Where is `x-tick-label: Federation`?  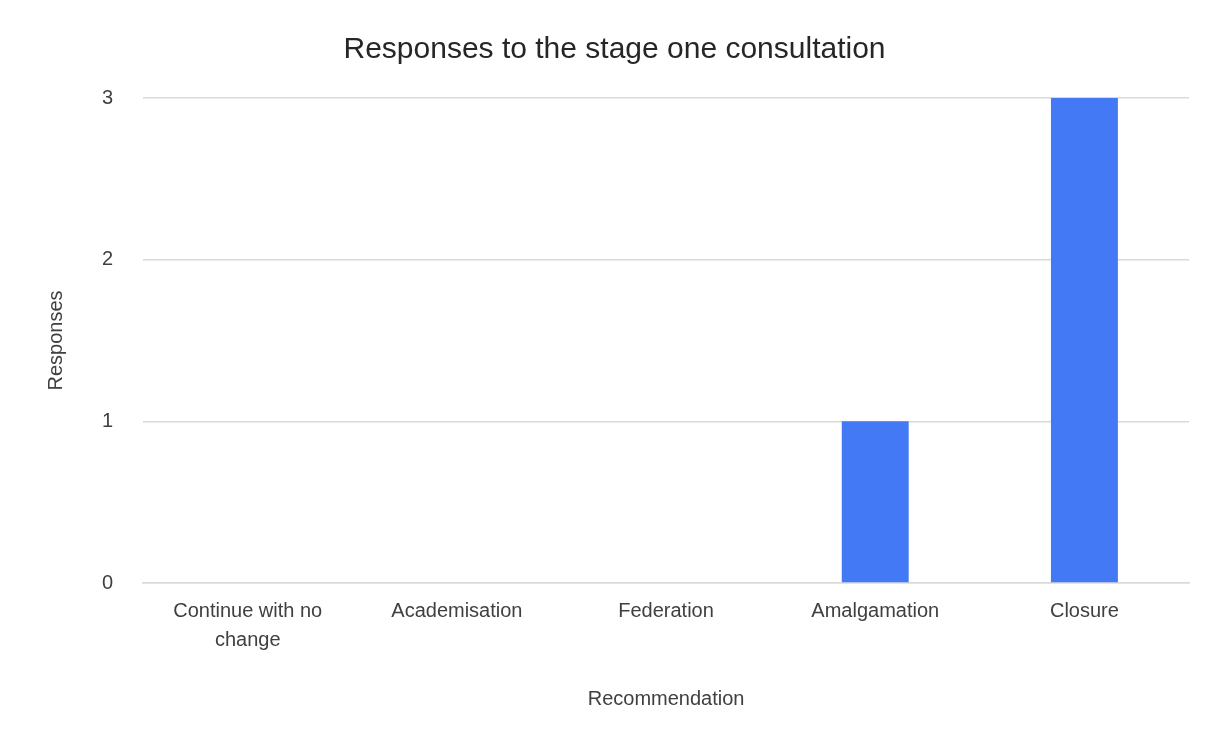 x-tick-label: Federation is located at coordinates (666, 610).